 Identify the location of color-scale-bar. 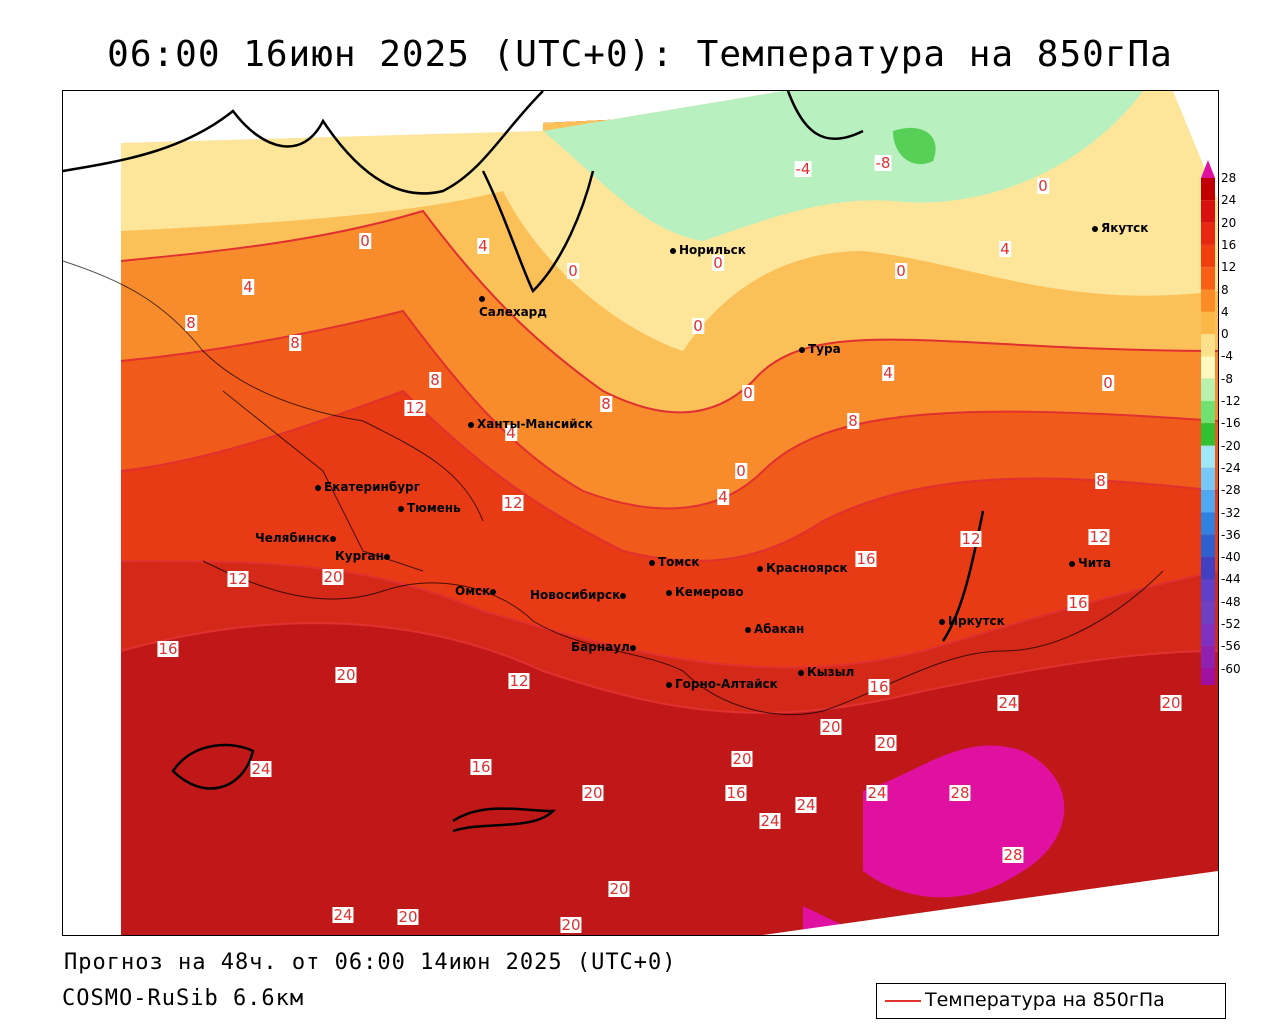
(1208, 425).